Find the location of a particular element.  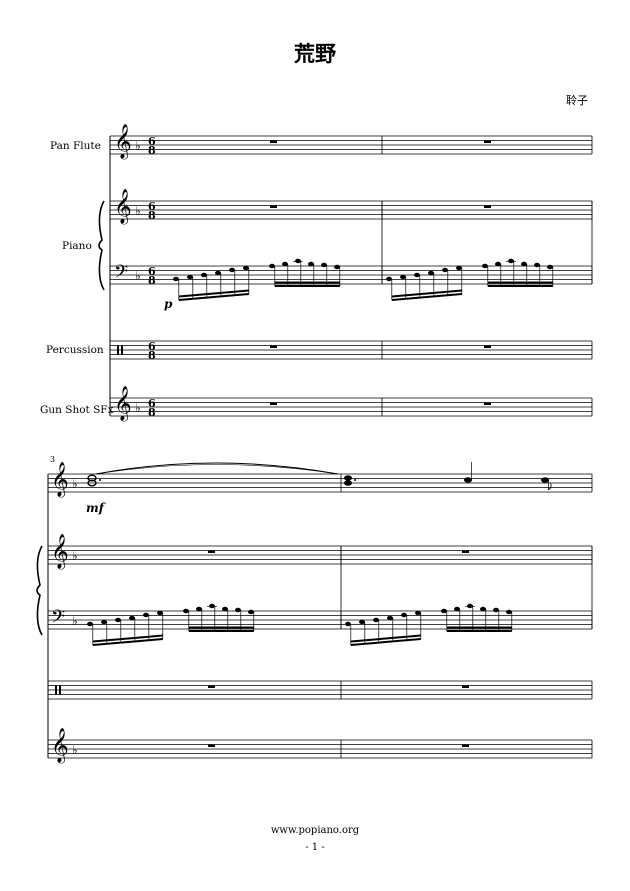

page-number: - 1 - is located at coordinates (315, 847).